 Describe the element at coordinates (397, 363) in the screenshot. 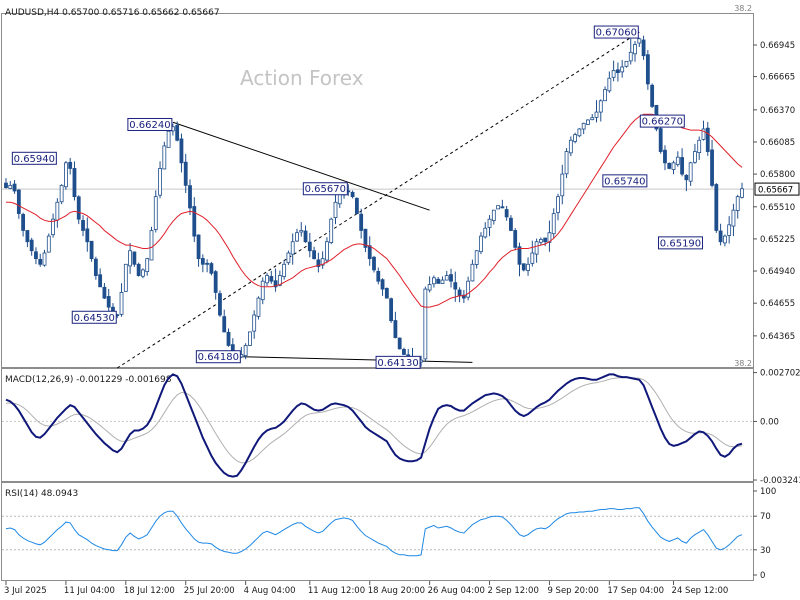

I see `svg-text: 0.64130` at that location.